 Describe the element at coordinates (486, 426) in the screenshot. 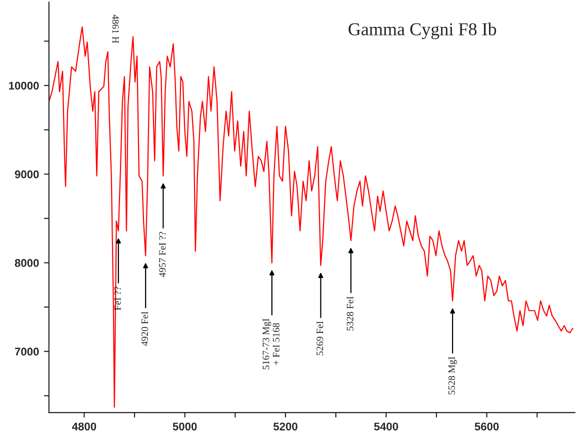

I see `x-tick-label: 5600` at that location.